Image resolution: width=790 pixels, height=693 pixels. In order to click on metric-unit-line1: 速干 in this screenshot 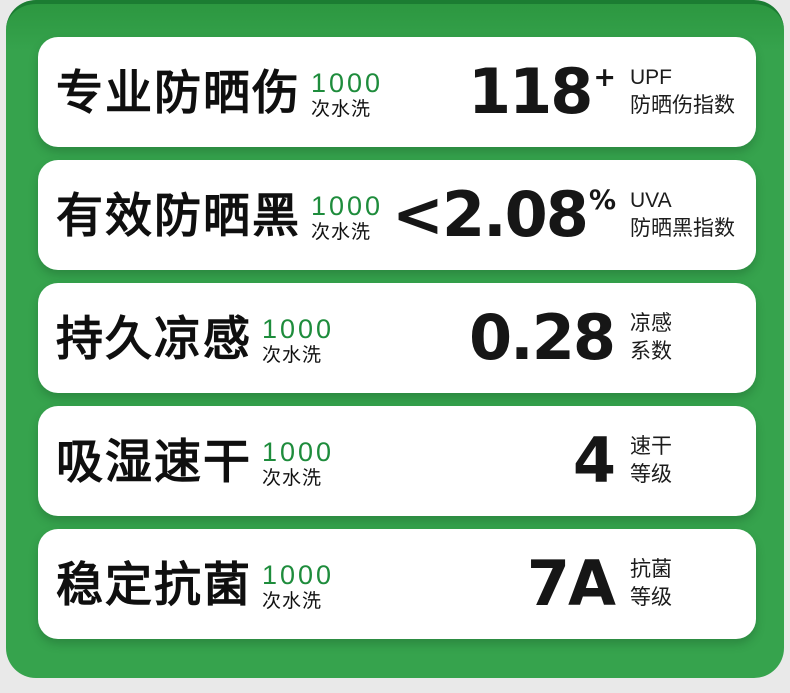, I will do `click(651, 446)`.